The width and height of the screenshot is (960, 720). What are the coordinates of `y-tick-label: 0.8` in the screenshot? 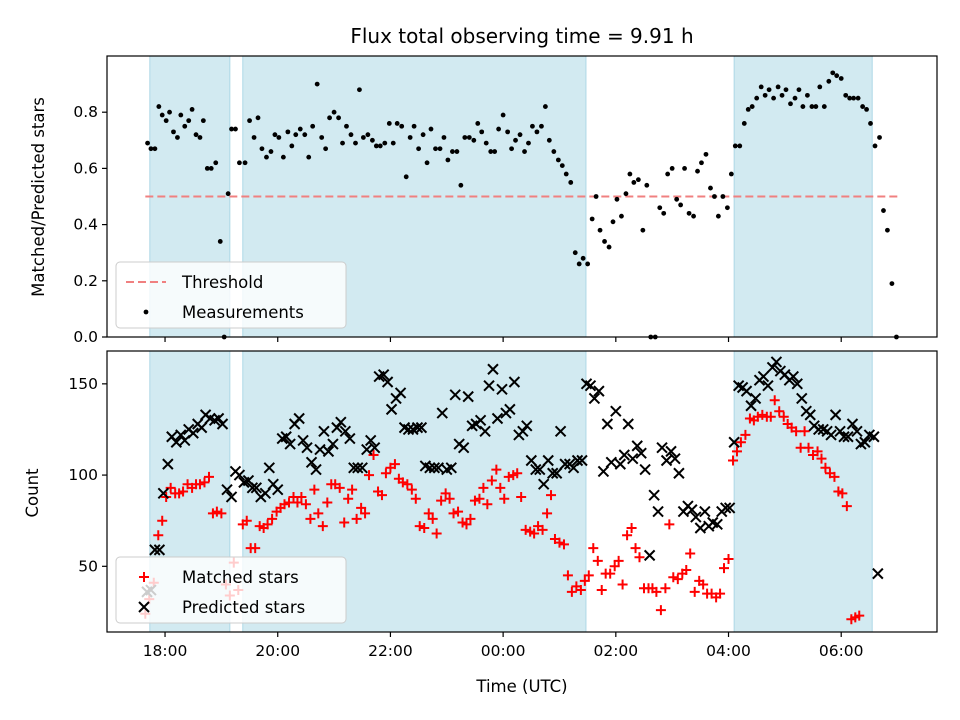 It's located at (85, 112).